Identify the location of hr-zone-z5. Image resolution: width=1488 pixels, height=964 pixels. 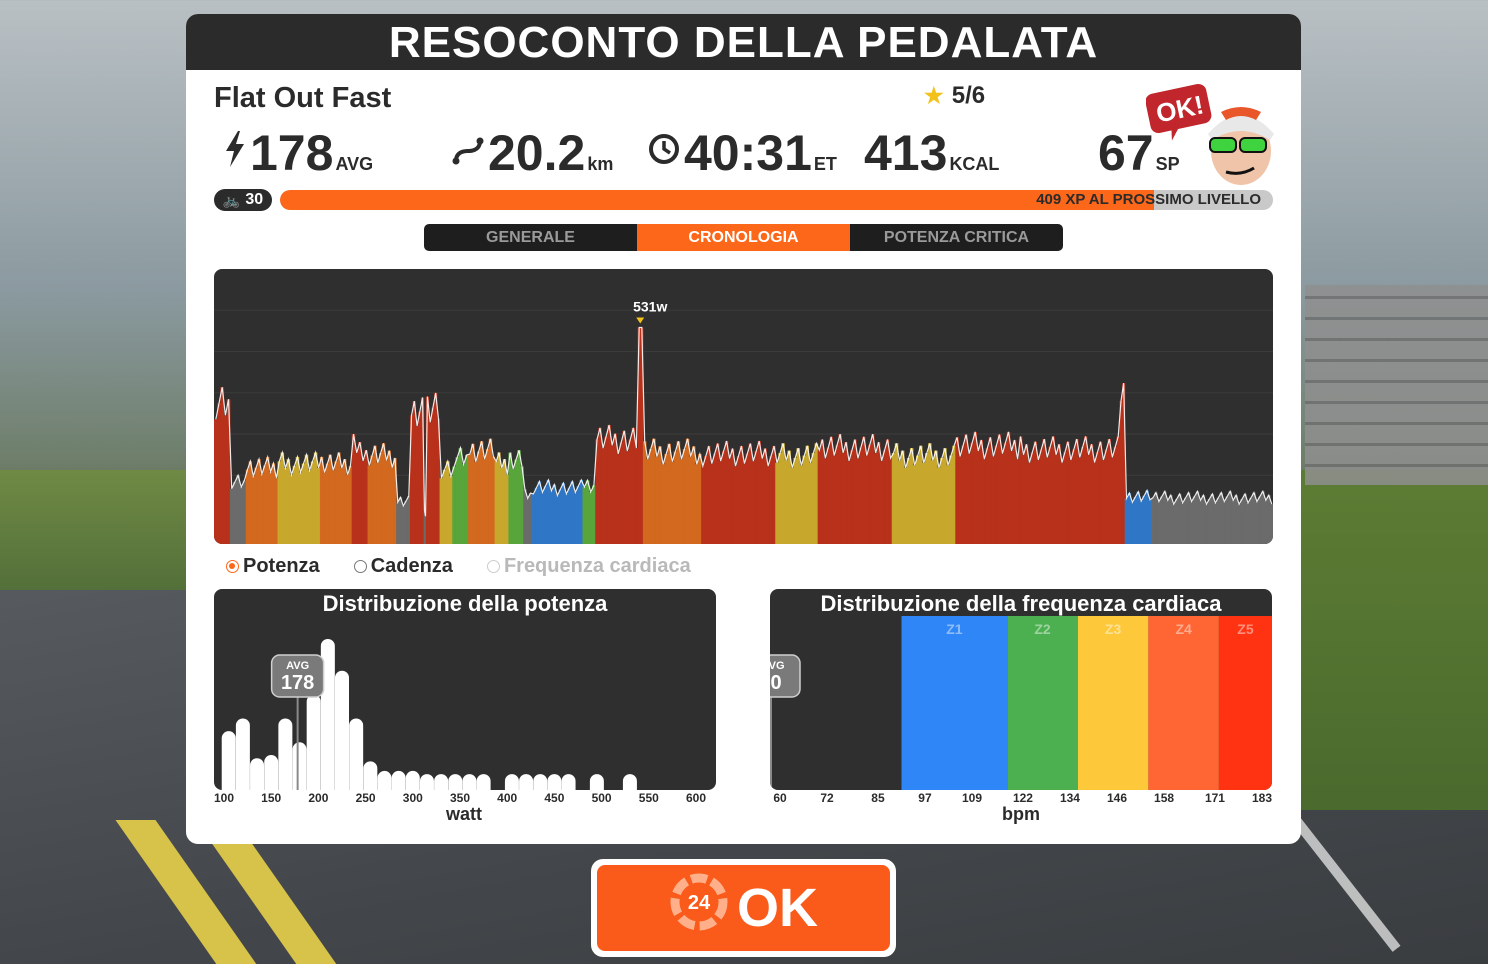
(1245, 703).